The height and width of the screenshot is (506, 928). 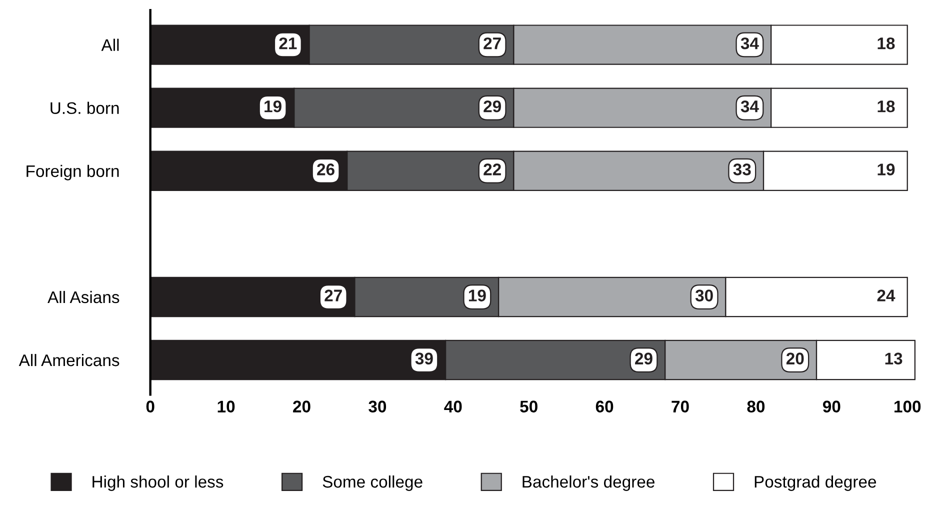 I want to click on y-tick-label: All Americans, so click(x=69, y=360).